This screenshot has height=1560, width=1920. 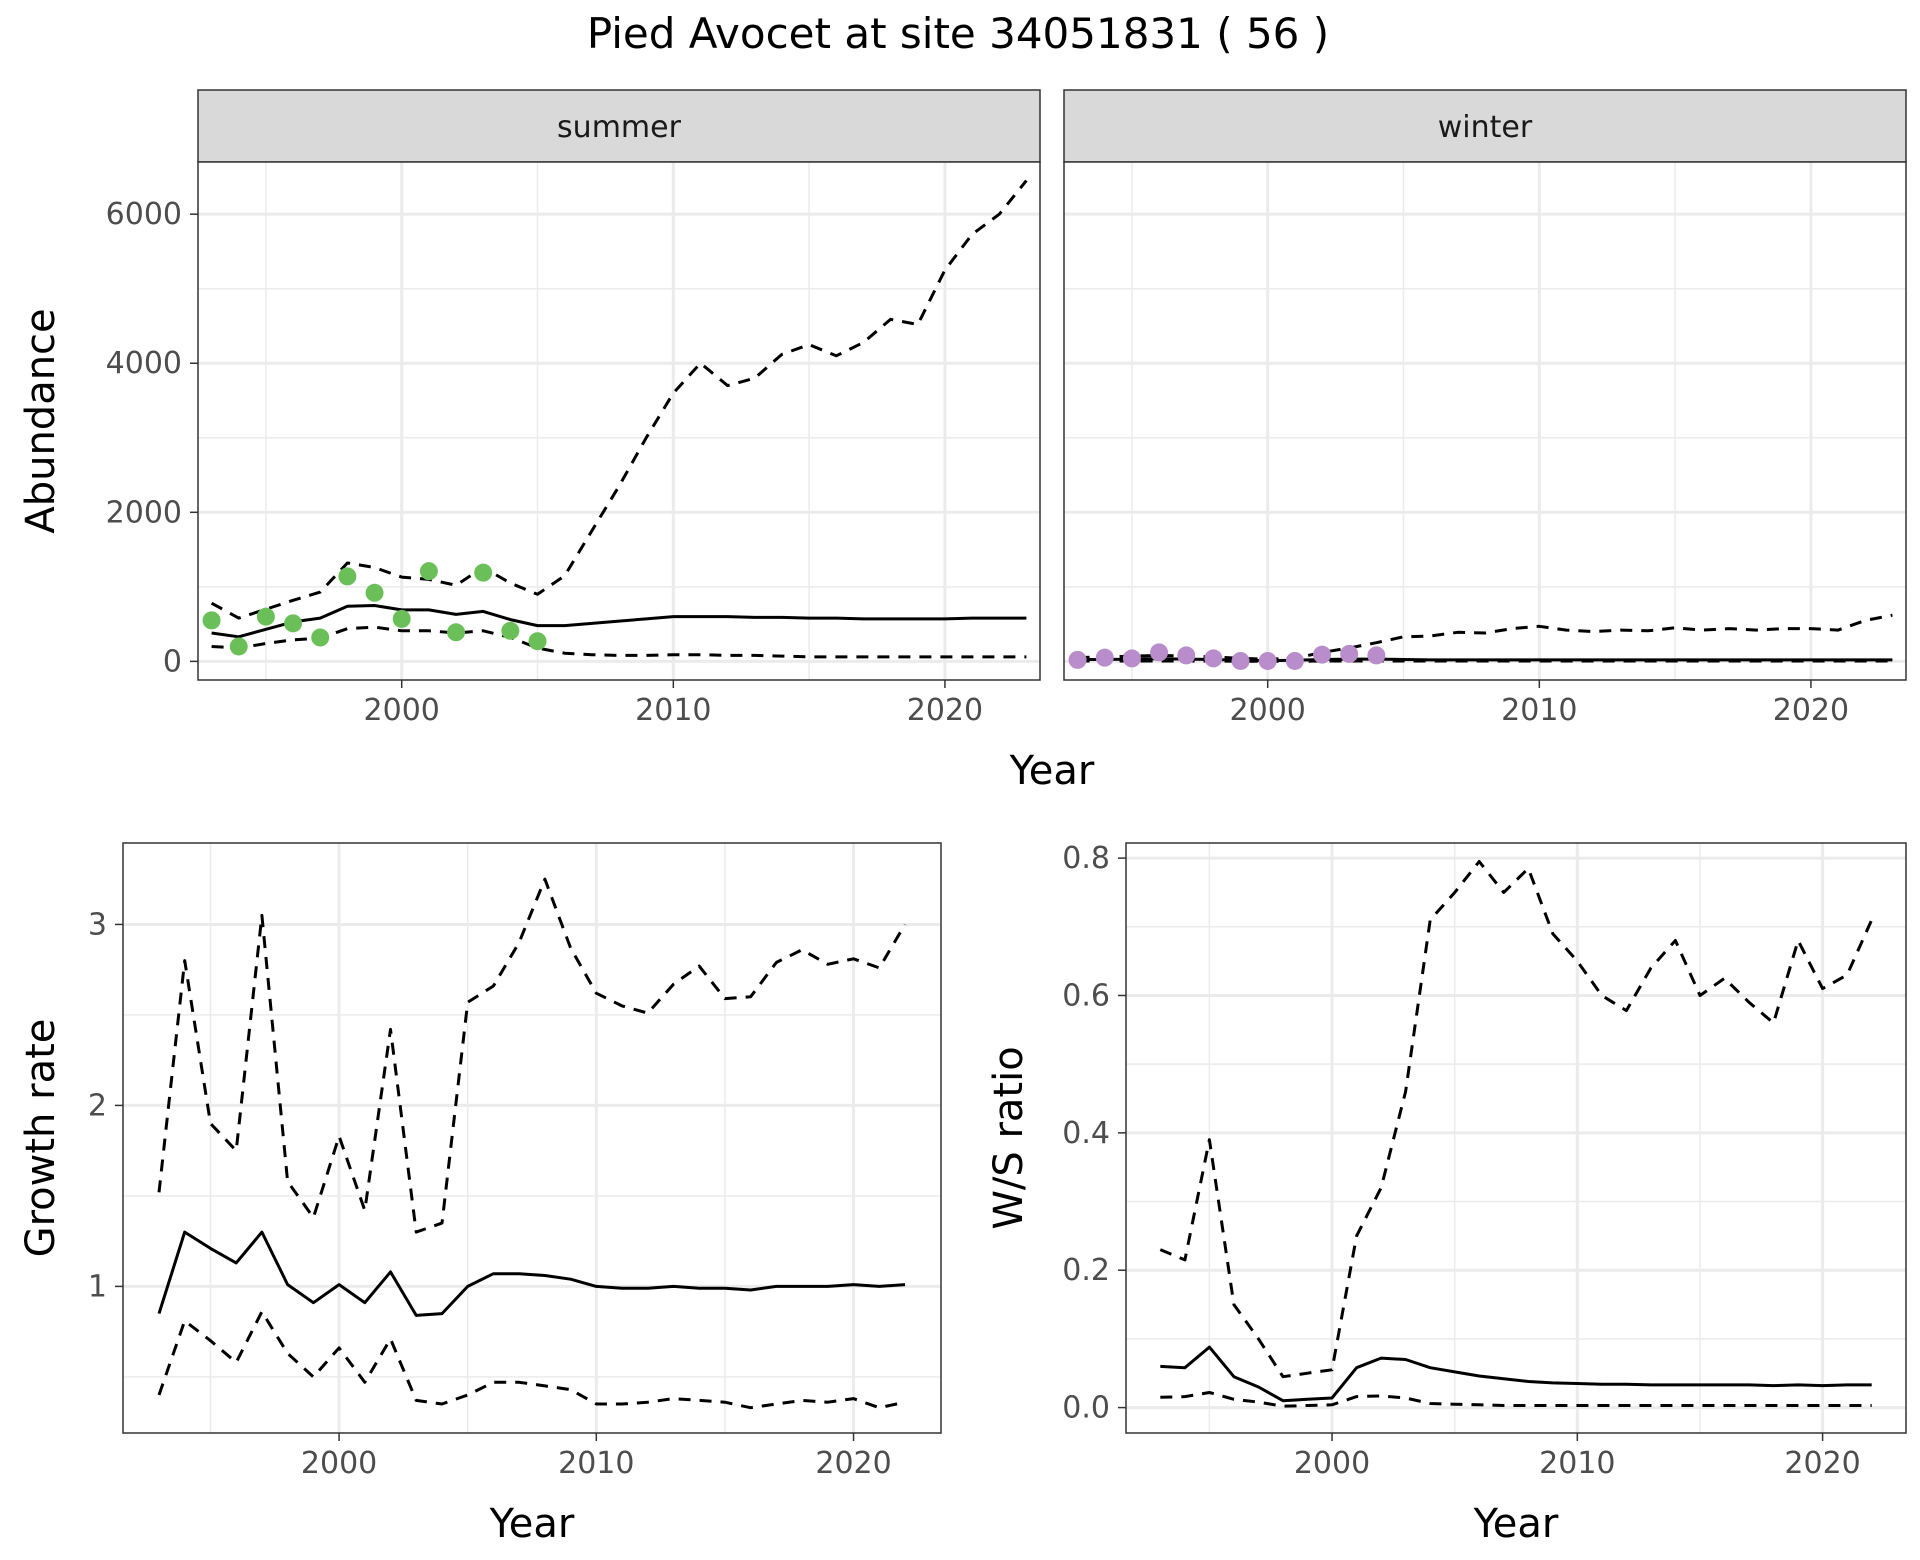 What do you see at coordinates (97, 1286) in the screenshot?
I see `growth-y-tick-label: 1` at bounding box center [97, 1286].